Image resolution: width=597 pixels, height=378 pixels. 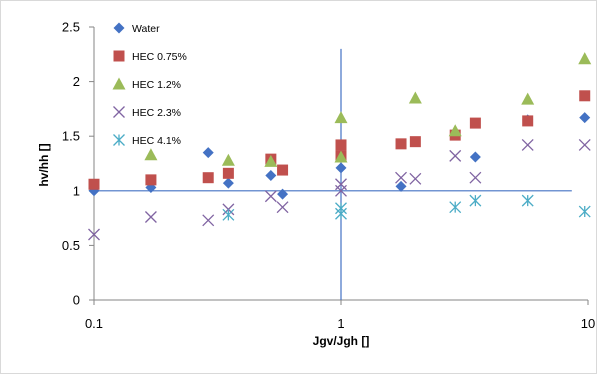 I want to click on y-axis-title: hv/hh [], so click(x=44, y=164).